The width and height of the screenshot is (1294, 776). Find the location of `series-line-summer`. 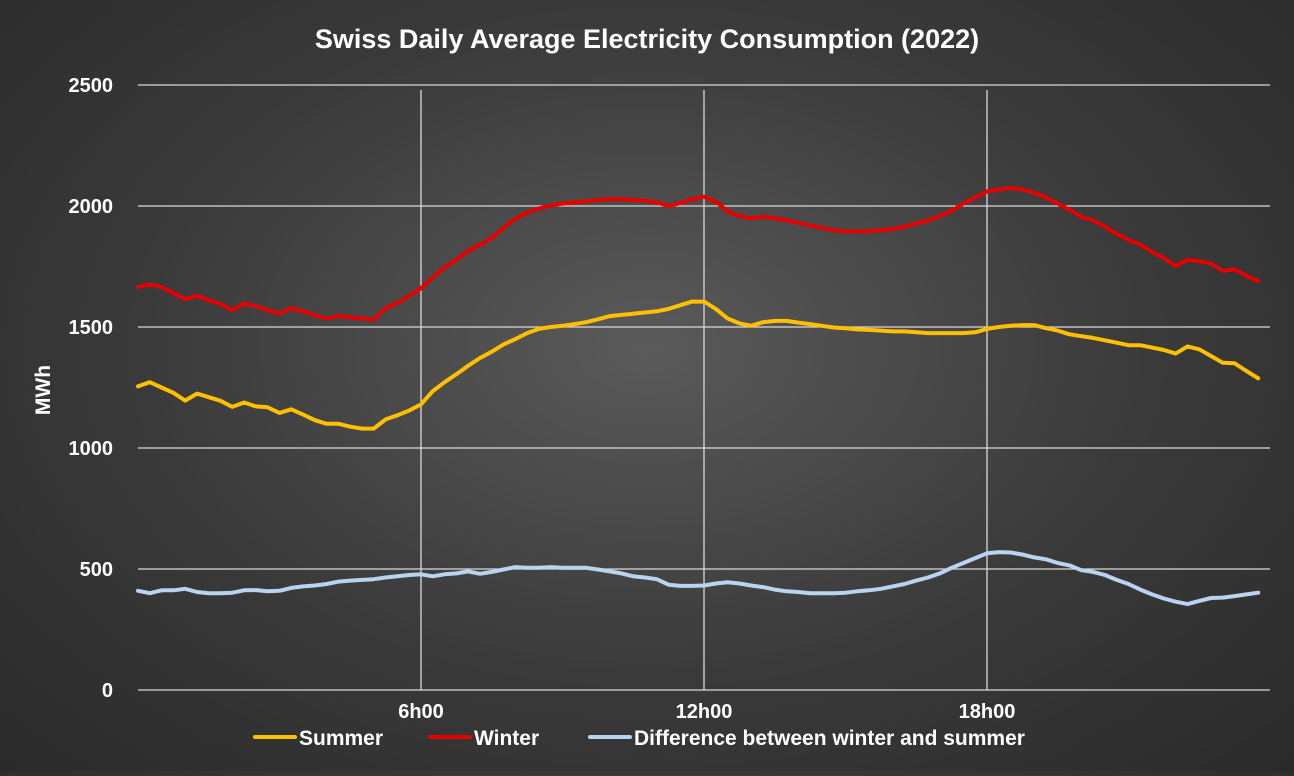

series-line-summer is located at coordinates (698, 365).